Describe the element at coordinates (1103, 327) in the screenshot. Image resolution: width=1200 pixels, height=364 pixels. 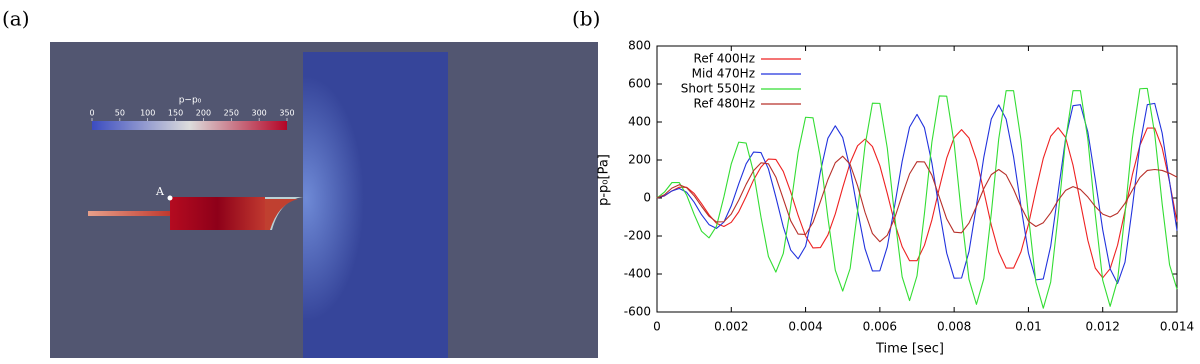
I see `x-tick-label: 0.012` at that location.